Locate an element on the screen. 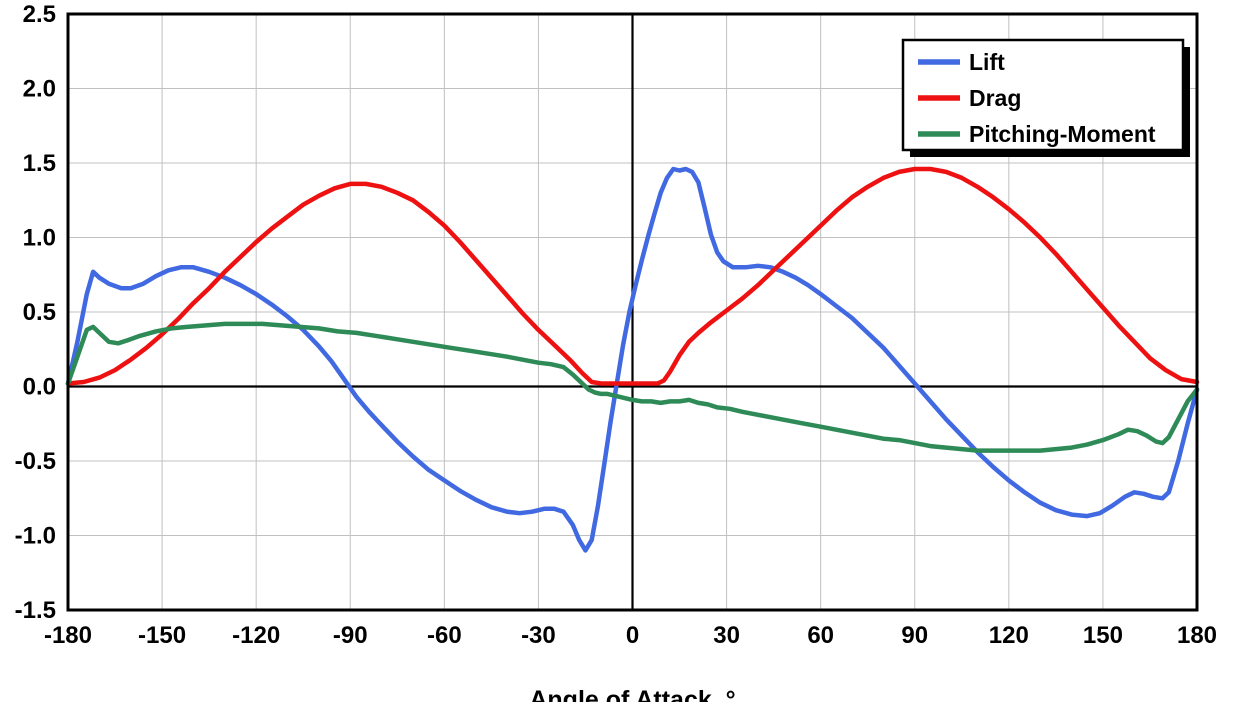 This screenshot has height=702, width=1233. x-axis-title: Angle of Attack, ° is located at coordinates (632, 694).